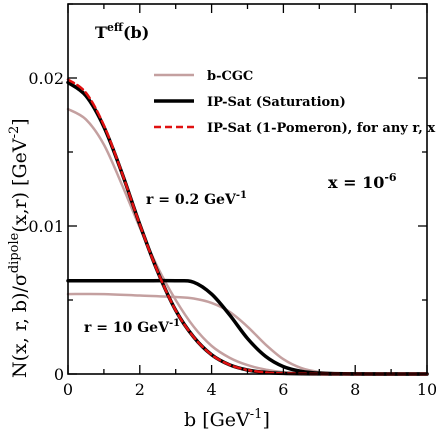 This screenshot has width=436, height=436. What do you see at coordinates (212, 389) in the screenshot?
I see `x-tick-label: 4` at bounding box center [212, 389].